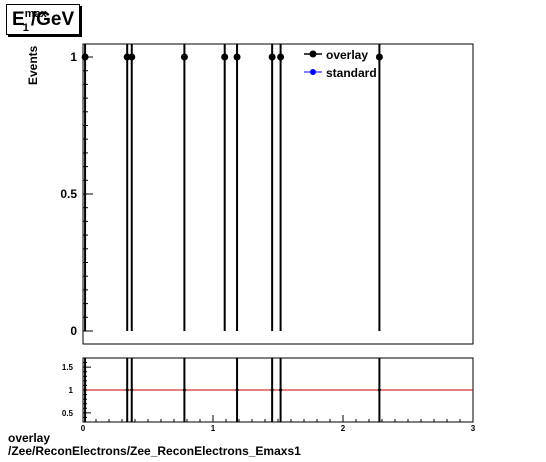  Describe the element at coordinates (25, 27) in the screenshot. I see `title-subscript: 1` at that location.